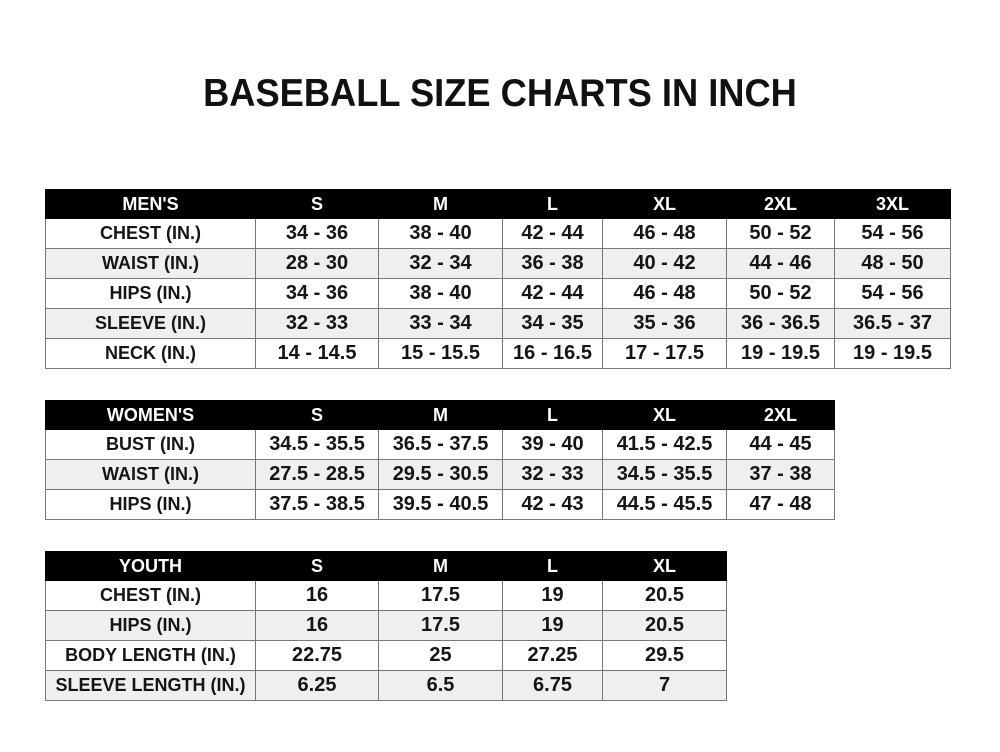 This screenshot has width=1000, height=752. I want to click on measurement-label: BUST (IN.), so click(150, 444).